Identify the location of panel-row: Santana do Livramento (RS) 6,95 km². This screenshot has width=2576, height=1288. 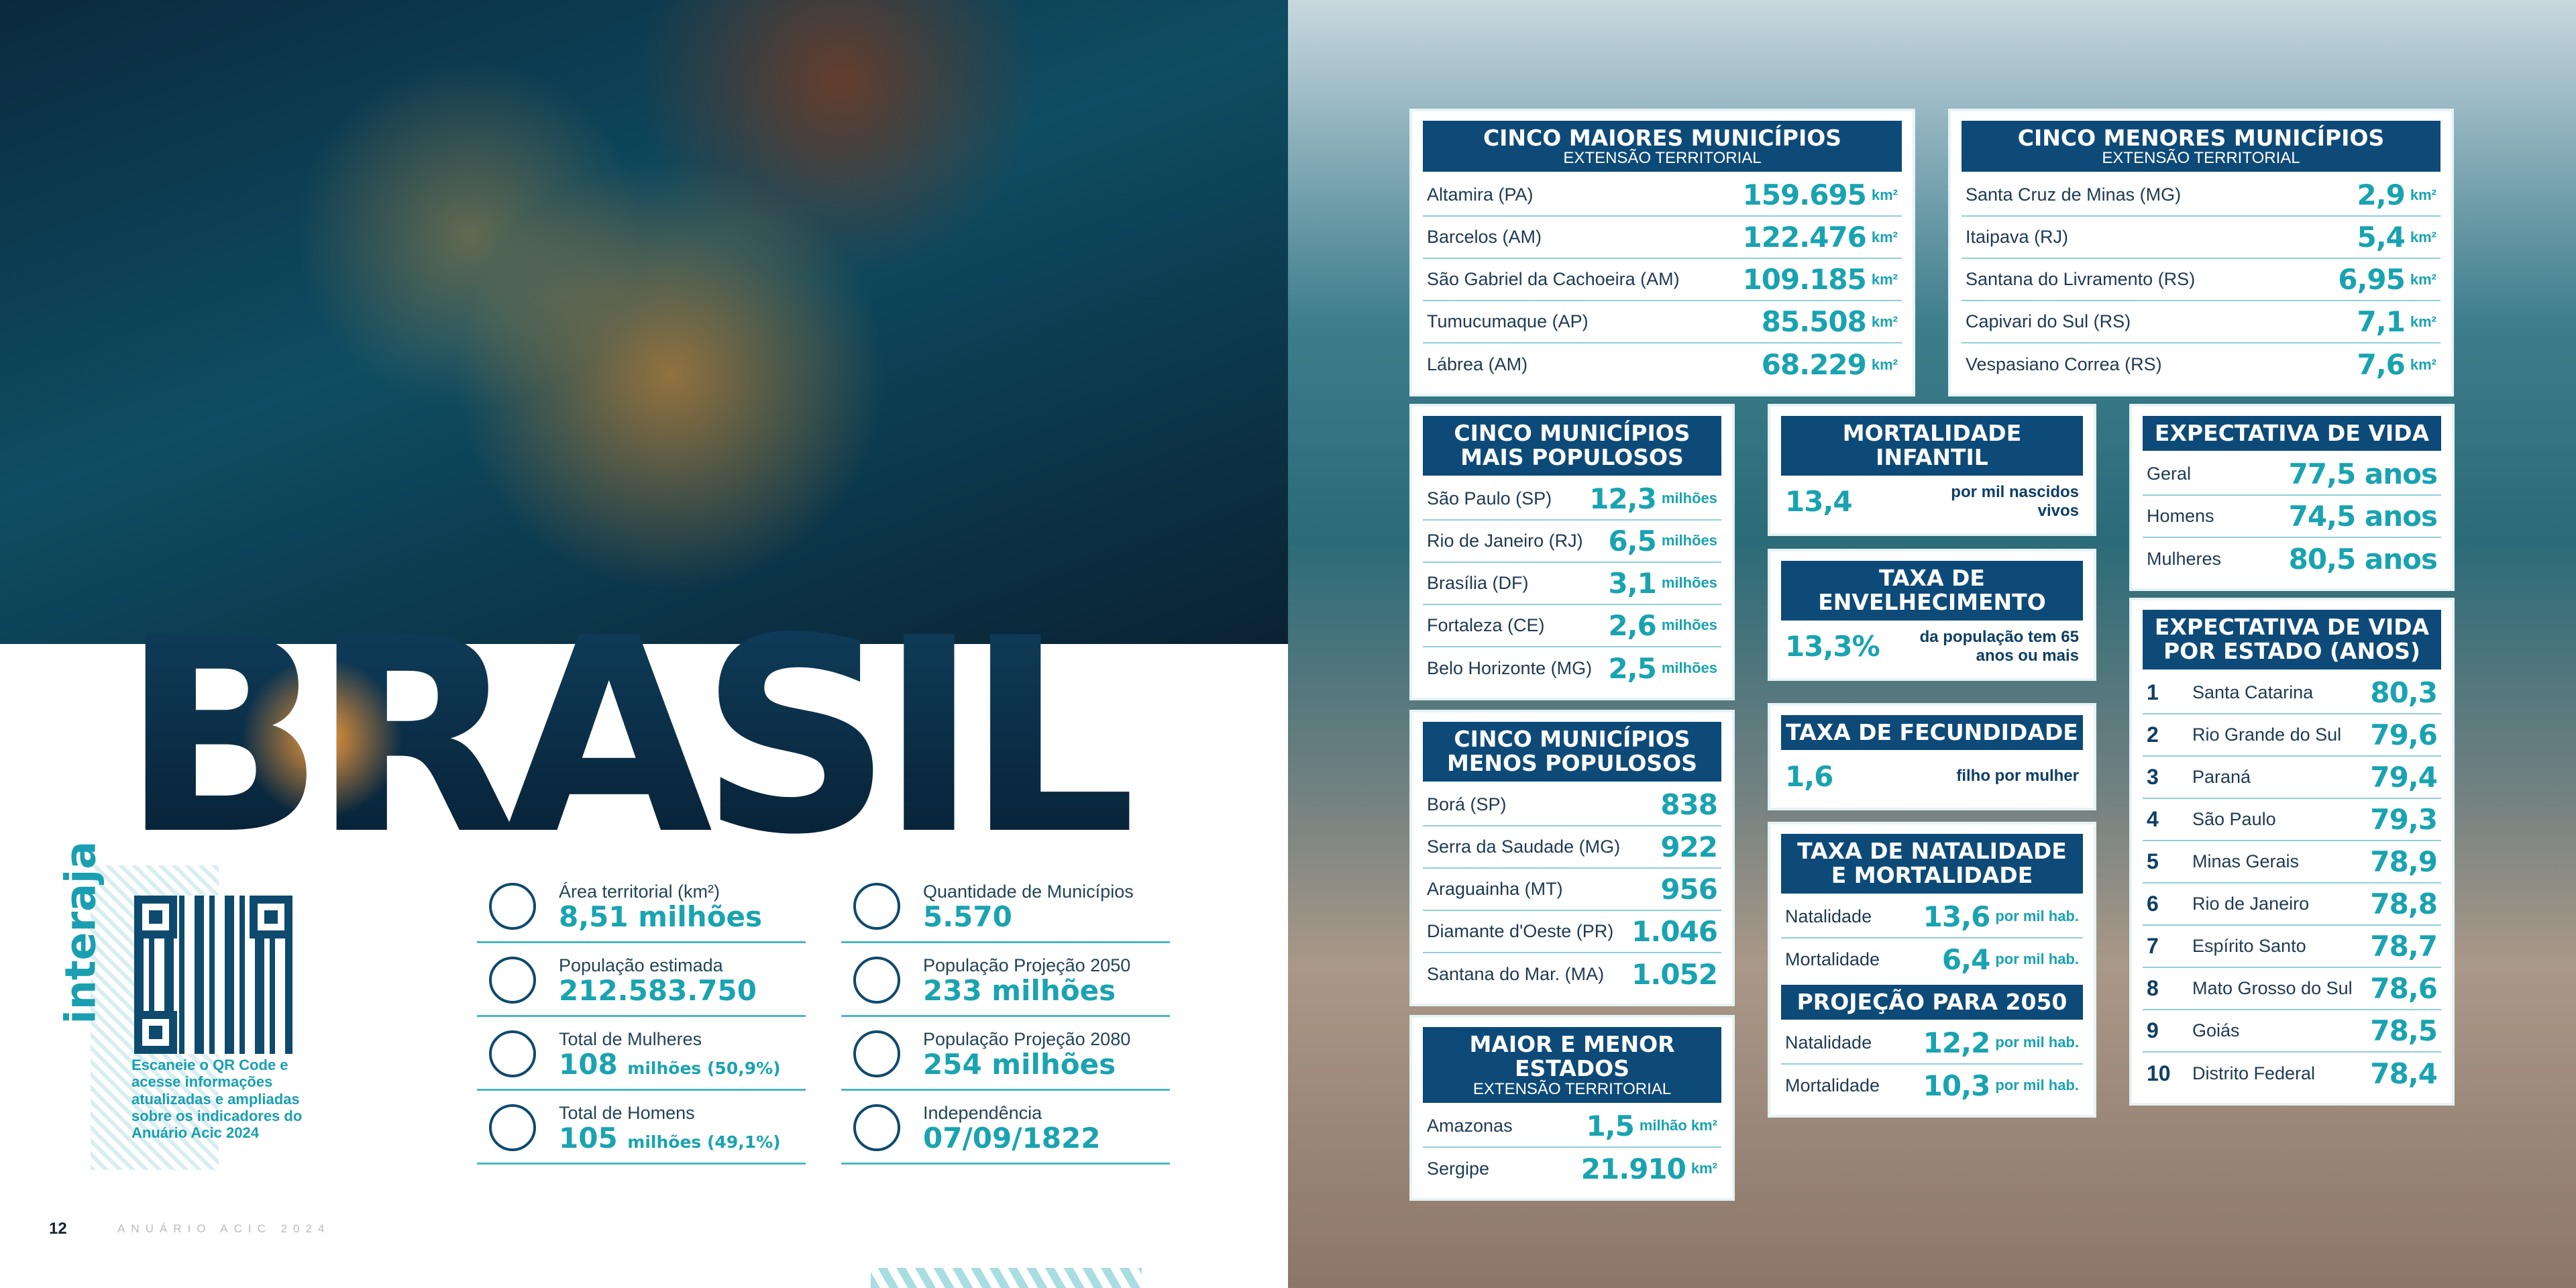
(2201, 280).